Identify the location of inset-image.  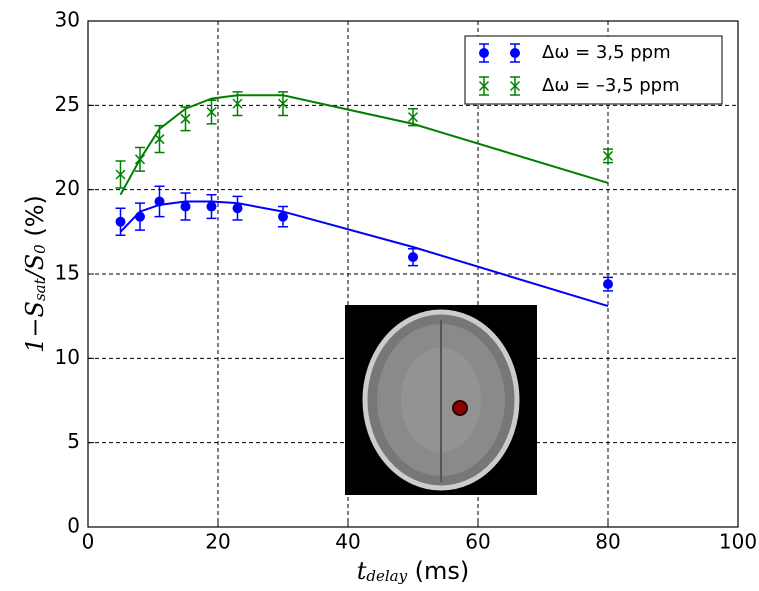
(441, 400).